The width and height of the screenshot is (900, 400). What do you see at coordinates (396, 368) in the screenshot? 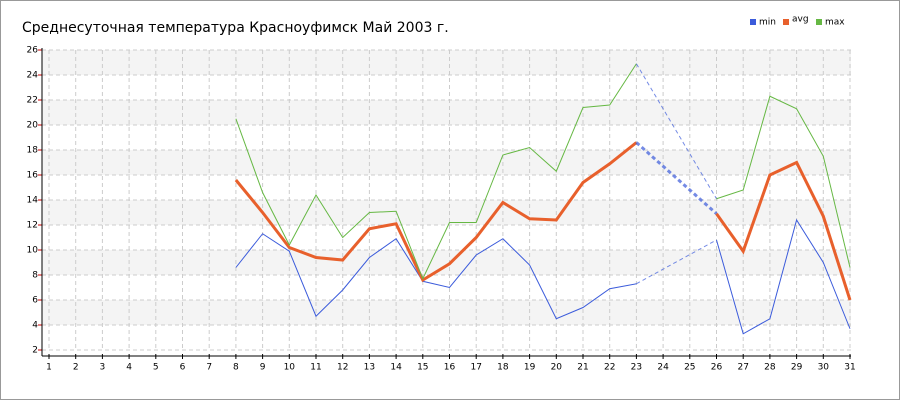
I see `x-tick-label: 14` at bounding box center [396, 368].